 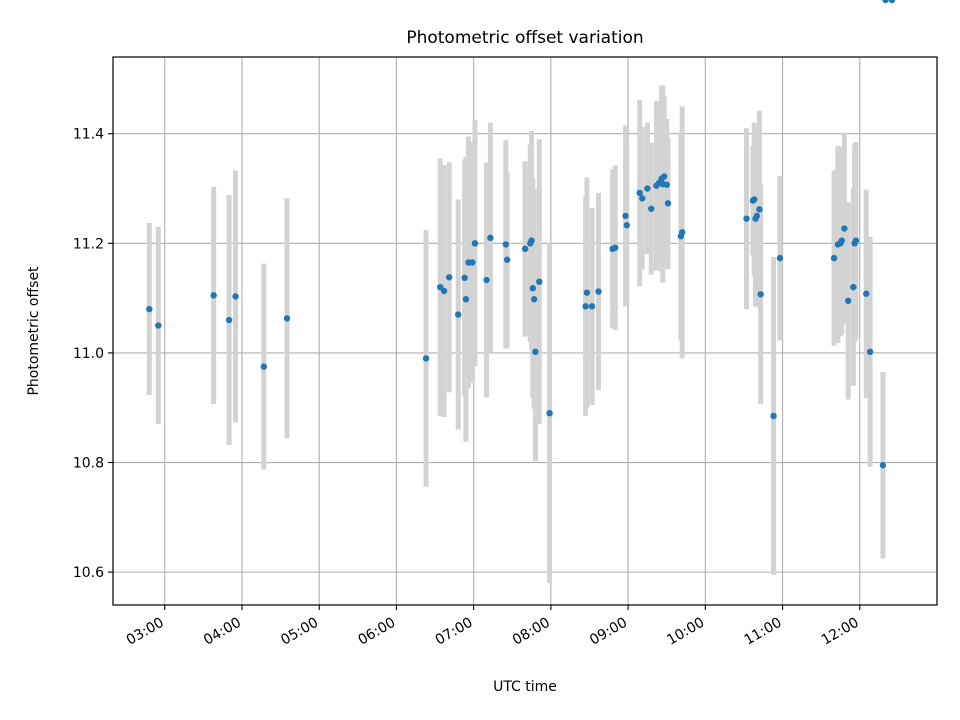 I want to click on chart-title: Photometric offset variation, so click(x=524, y=38).